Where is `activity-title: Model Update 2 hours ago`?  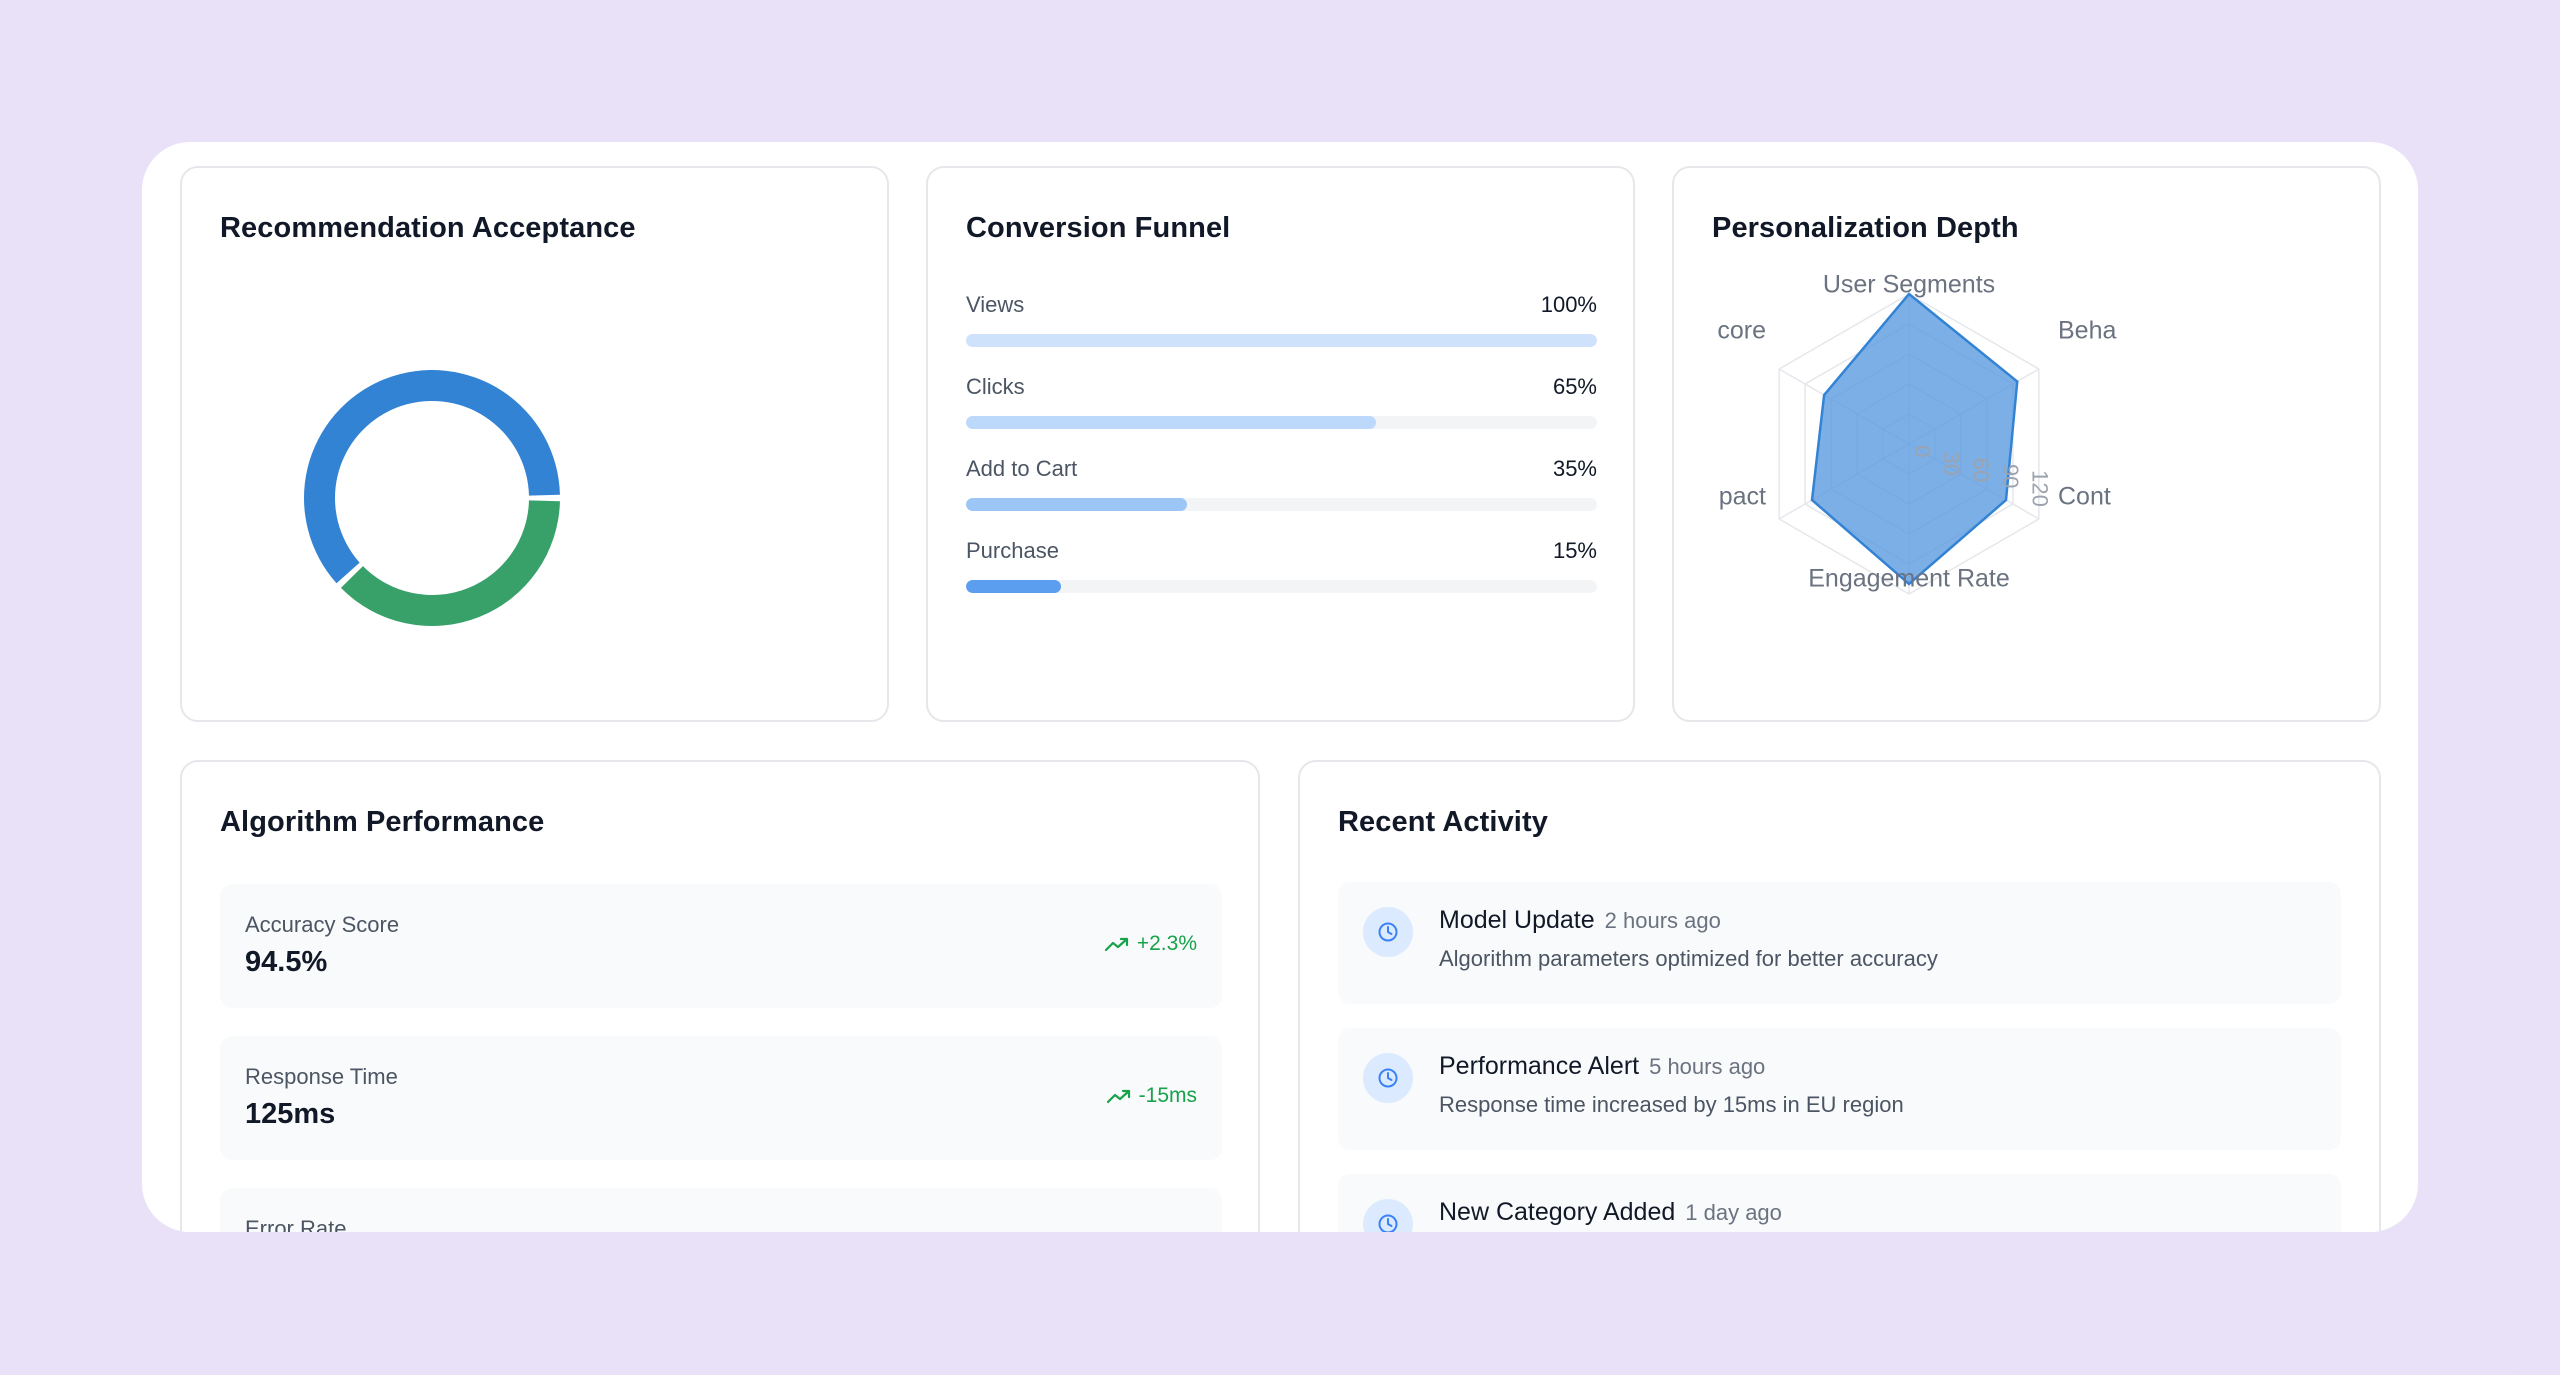
activity-title: Model Update 2 hours ago is located at coordinates (1580, 920).